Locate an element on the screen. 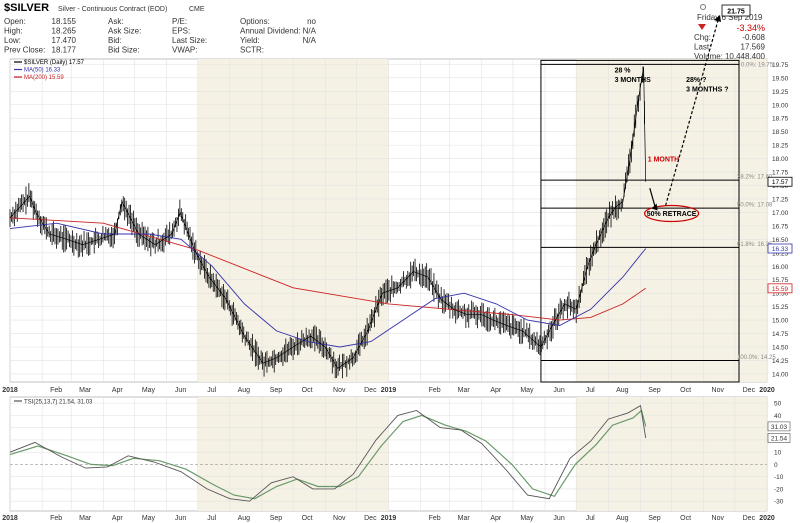 This screenshot has height=523, width=800. price-tag-label: 15.59 is located at coordinates (780, 289).